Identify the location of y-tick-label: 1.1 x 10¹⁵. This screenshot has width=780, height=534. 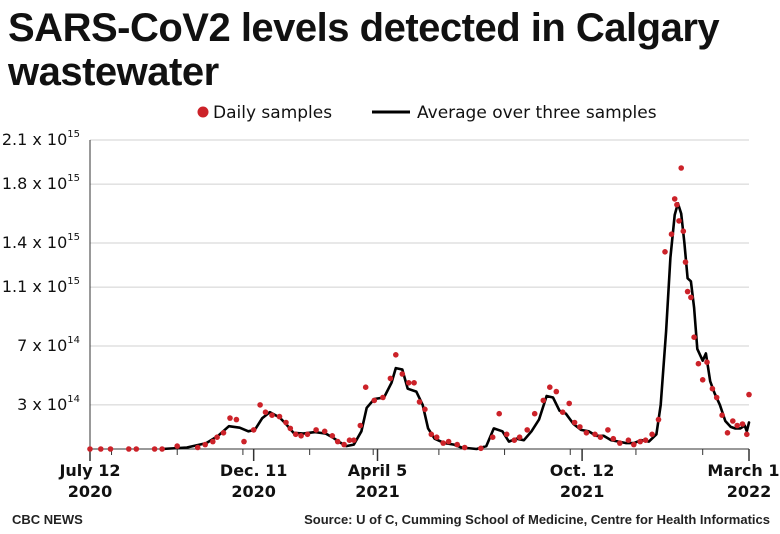
(41, 286).